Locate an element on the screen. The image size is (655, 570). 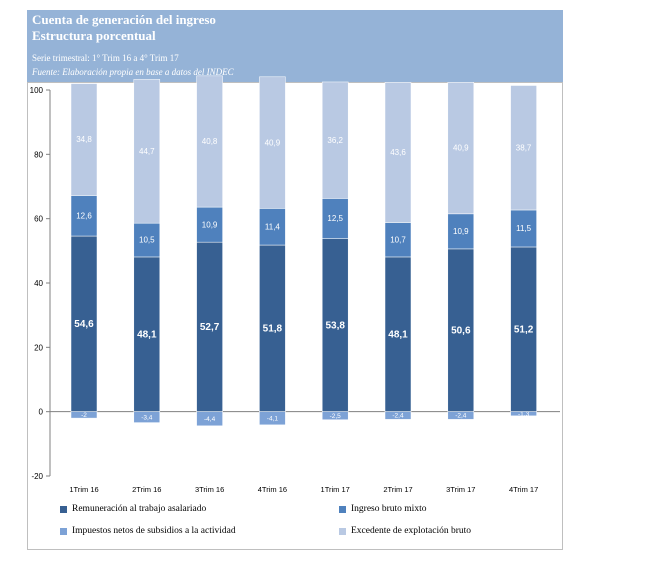
data-label: -4,1 is located at coordinates (273, 418).